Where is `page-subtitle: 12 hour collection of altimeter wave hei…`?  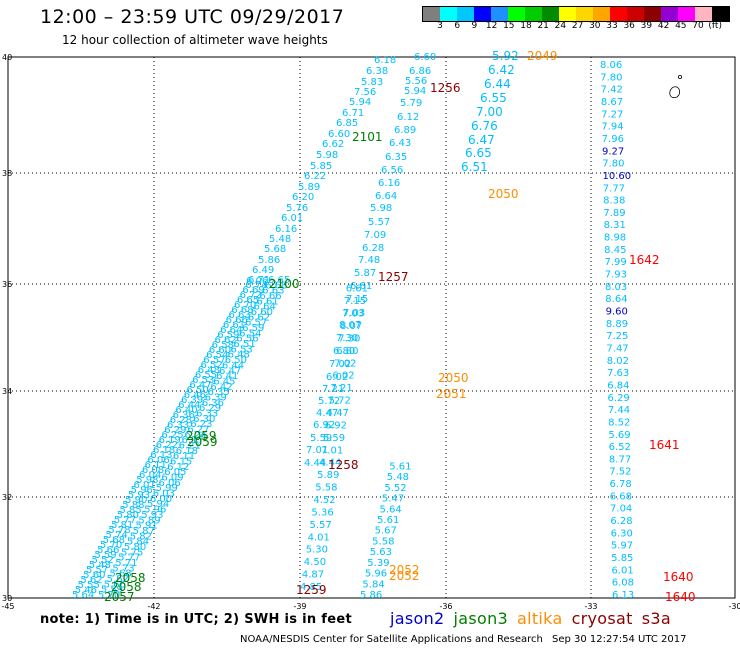 page-subtitle: 12 hour collection of altimeter wave hei… is located at coordinates (195, 40).